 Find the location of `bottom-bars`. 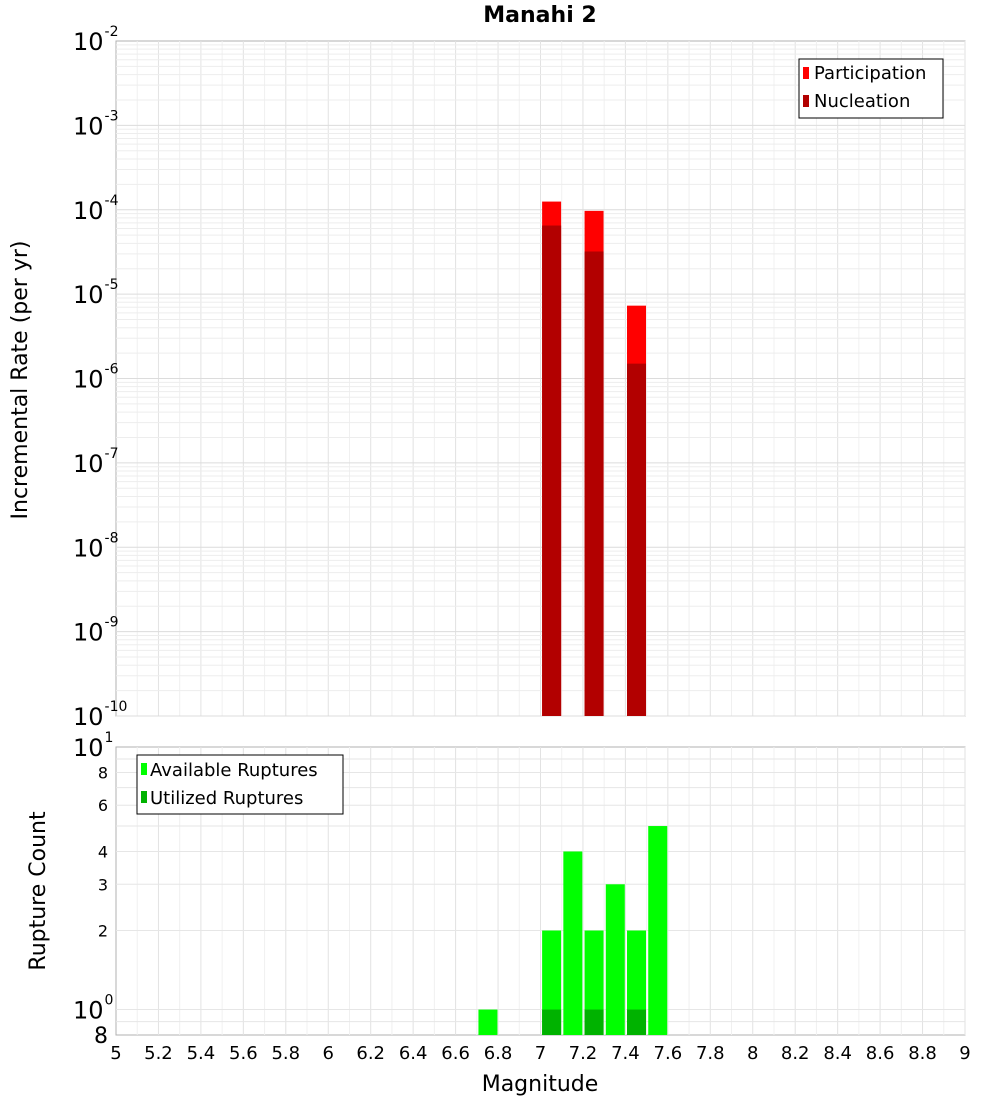

bottom-bars is located at coordinates (573, 930).